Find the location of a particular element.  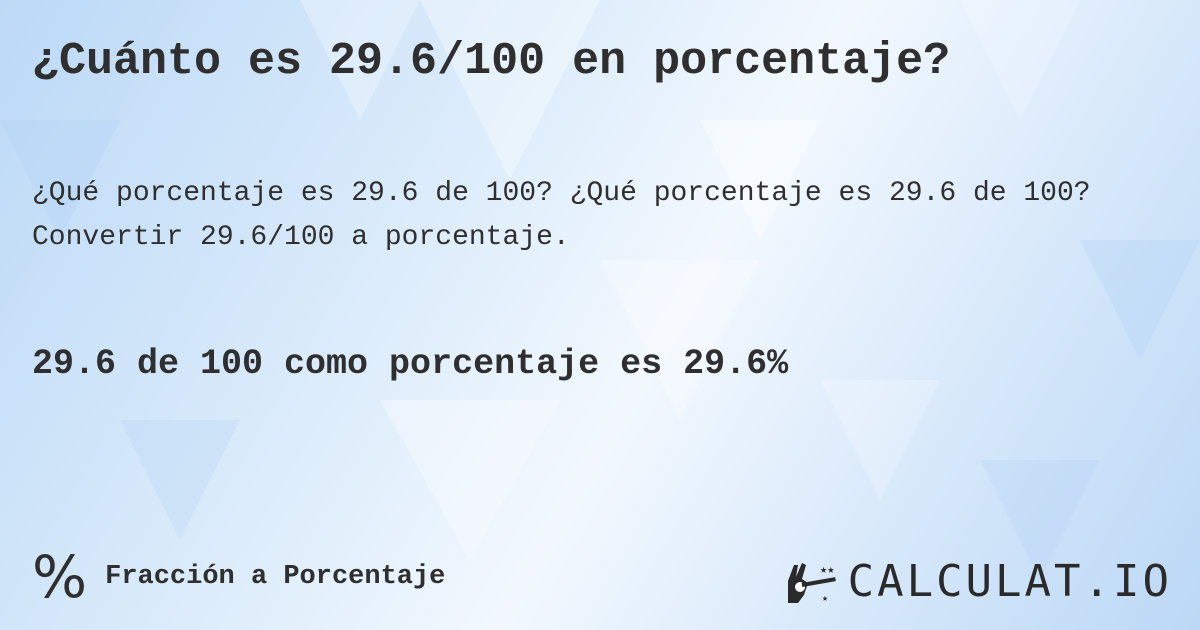

page-title: ¿Cuánto es 29.6/100 en porcentaje? is located at coordinates (491, 61).